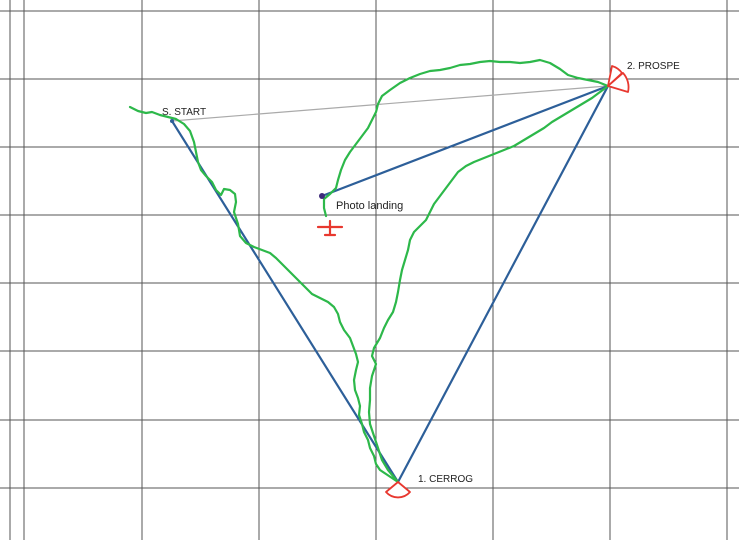 This screenshot has height=540, width=739. Describe the element at coordinates (330, 228) in the screenshot. I see `plane-icon` at that location.